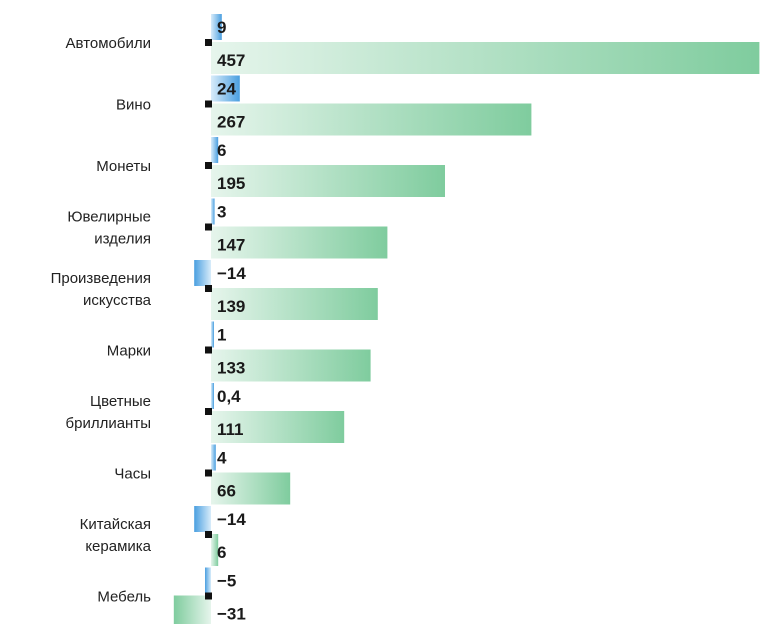 The image size is (772, 624). What do you see at coordinates (122, 239) in the screenshot?
I see `category-label: изделия` at bounding box center [122, 239].